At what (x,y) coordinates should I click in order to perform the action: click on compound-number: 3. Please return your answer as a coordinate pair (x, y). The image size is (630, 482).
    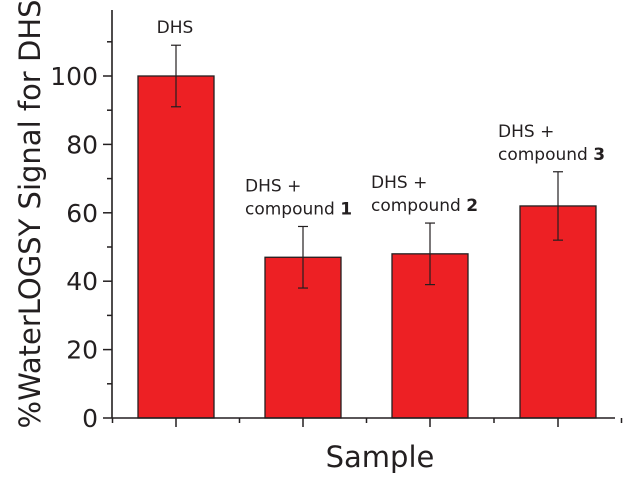
    Looking at the image, I should click on (599, 155).